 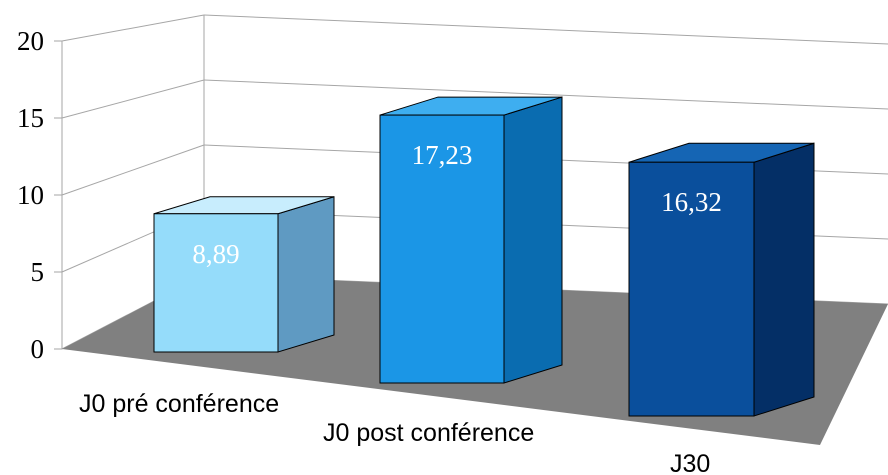 What do you see at coordinates (442, 155) in the screenshot?
I see `data-label: 17,23` at bounding box center [442, 155].